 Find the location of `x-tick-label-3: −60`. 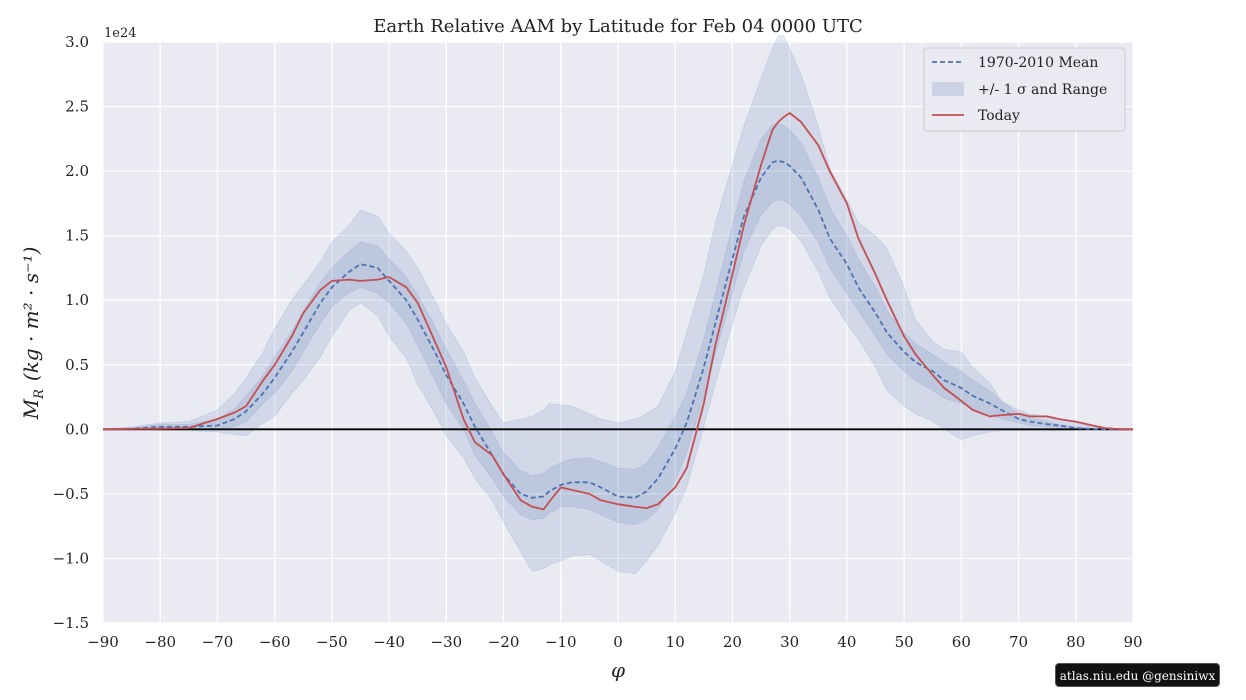

x-tick-label-3: −60 is located at coordinates (275, 642).